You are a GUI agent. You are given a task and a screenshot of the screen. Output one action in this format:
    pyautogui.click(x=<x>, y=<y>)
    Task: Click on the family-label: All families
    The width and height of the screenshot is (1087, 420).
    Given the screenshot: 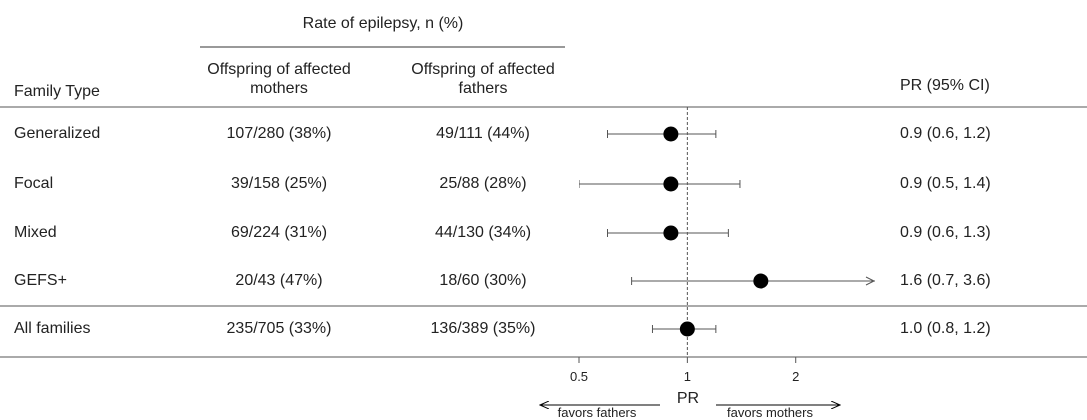 What is the action you would take?
    pyautogui.click(x=52, y=328)
    